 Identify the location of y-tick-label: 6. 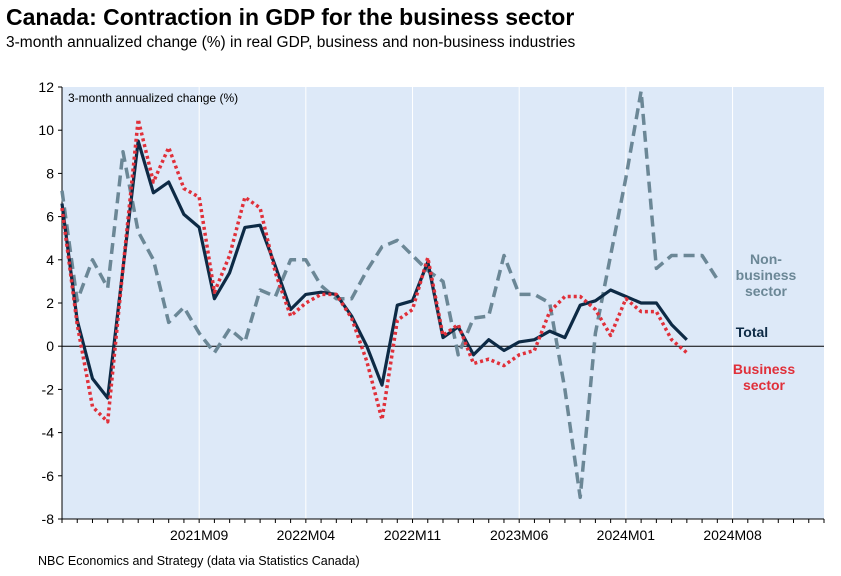
(50, 217).